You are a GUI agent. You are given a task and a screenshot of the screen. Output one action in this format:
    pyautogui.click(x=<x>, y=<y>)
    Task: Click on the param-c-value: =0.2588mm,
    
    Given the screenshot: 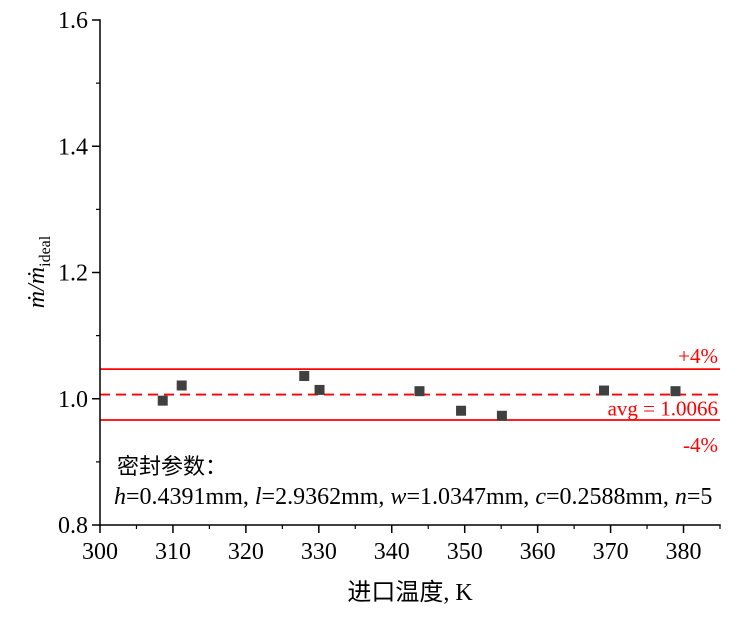 What is the action you would take?
    pyautogui.click(x=607, y=497)
    